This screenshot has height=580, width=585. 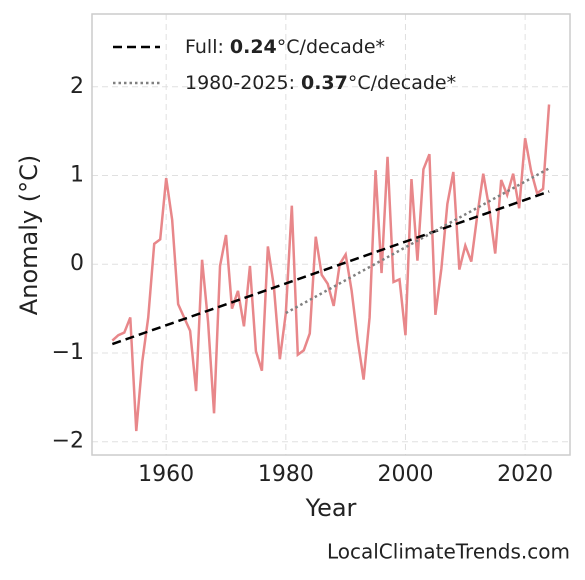 I want to click on y-tick-label: −2, so click(x=68, y=441).